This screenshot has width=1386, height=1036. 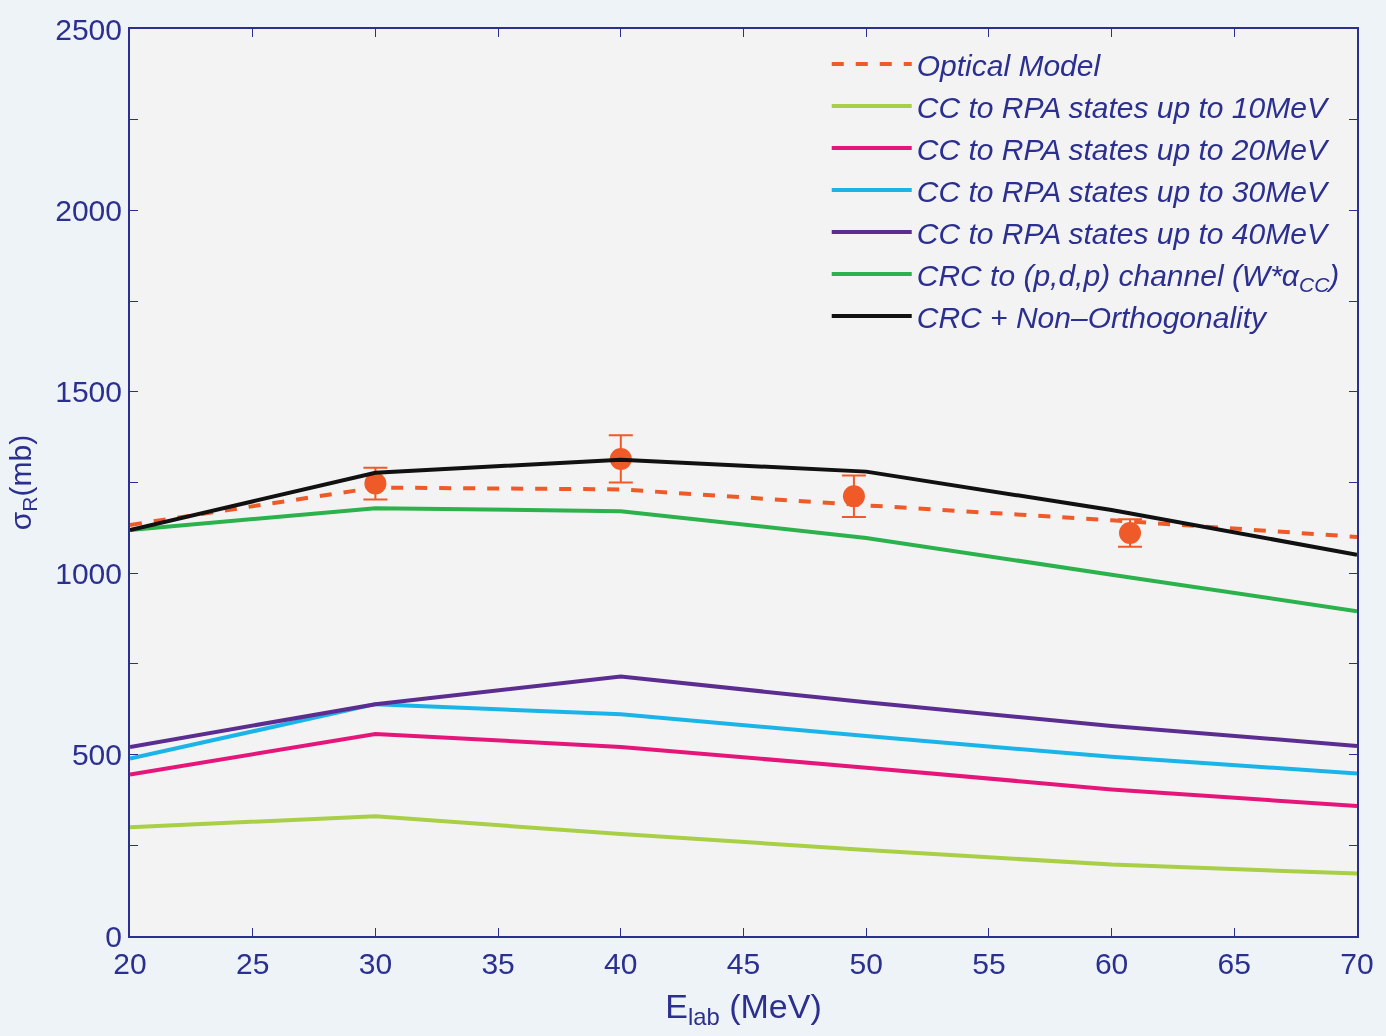 What do you see at coordinates (989, 963) in the screenshot?
I see `x-tick-label: 55` at bounding box center [989, 963].